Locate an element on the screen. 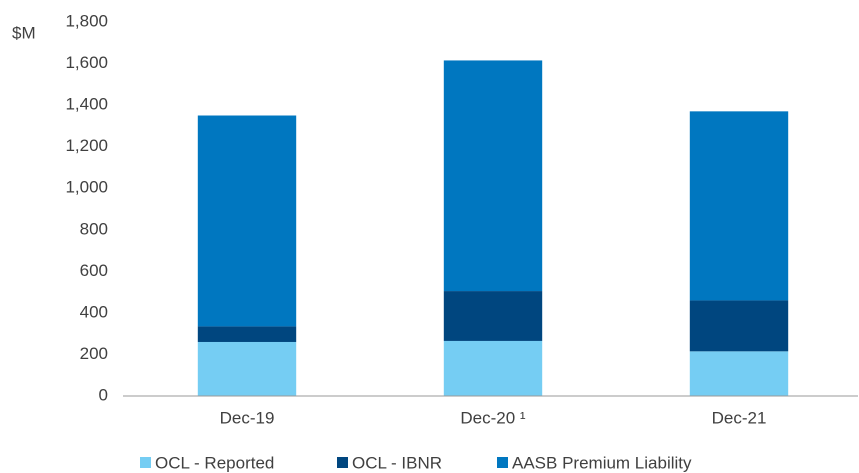 This screenshot has width=859, height=473. y-tick-label: 200 is located at coordinates (94, 353).